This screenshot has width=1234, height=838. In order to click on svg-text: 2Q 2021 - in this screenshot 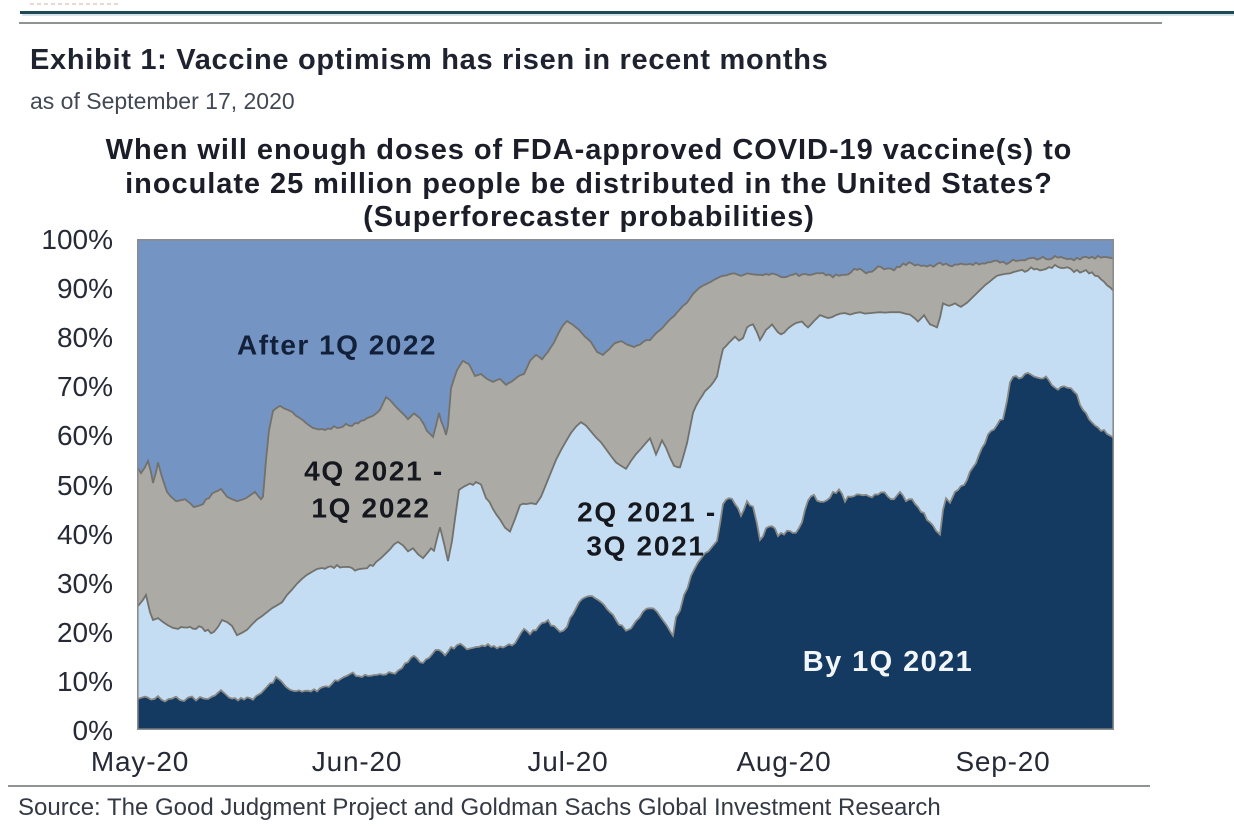, I will do `click(647, 512)`.